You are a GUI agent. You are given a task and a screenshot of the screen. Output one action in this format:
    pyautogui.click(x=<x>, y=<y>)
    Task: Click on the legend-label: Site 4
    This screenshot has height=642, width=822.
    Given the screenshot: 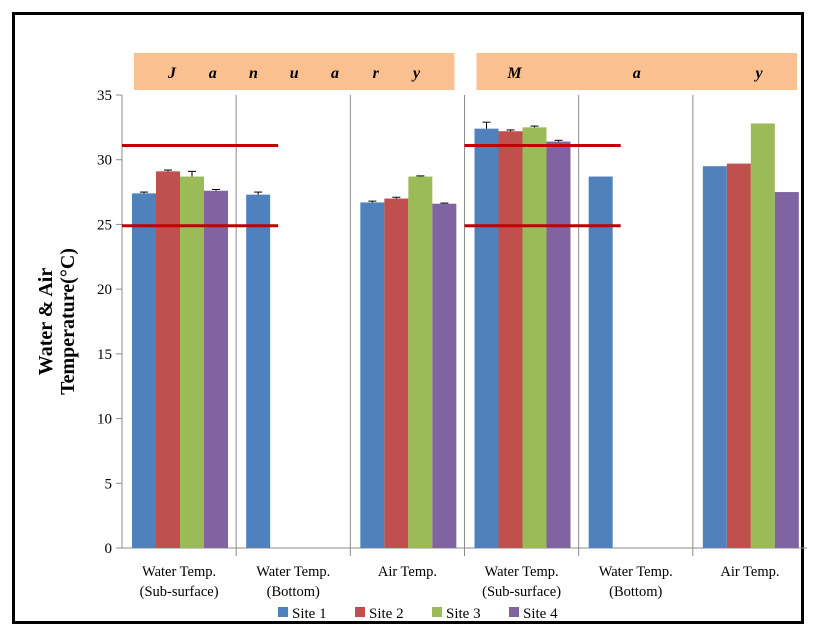 What is the action you would take?
    pyautogui.click(x=540, y=614)
    